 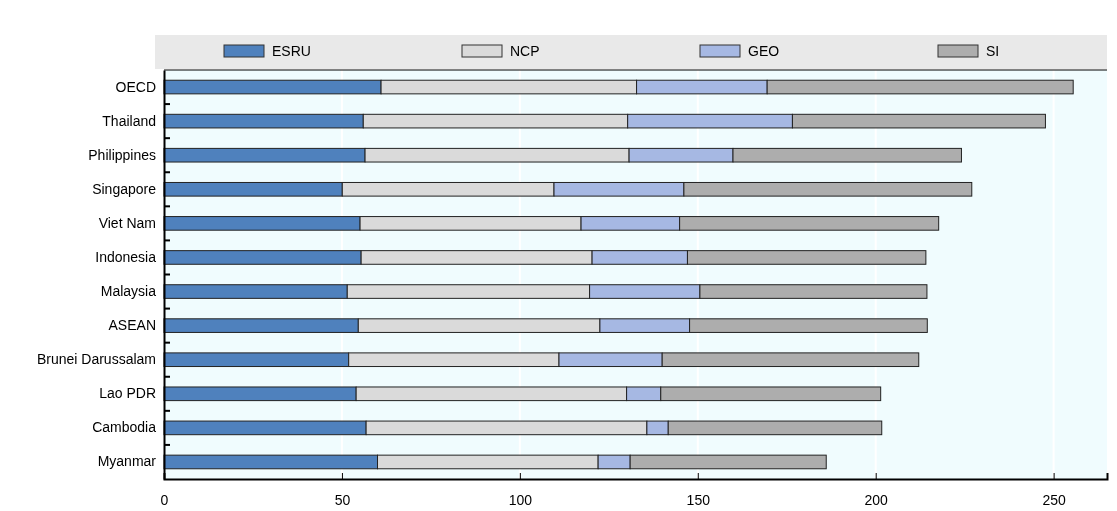 What do you see at coordinates (124, 427) in the screenshot?
I see `y-tick-label: Cambodia` at bounding box center [124, 427].